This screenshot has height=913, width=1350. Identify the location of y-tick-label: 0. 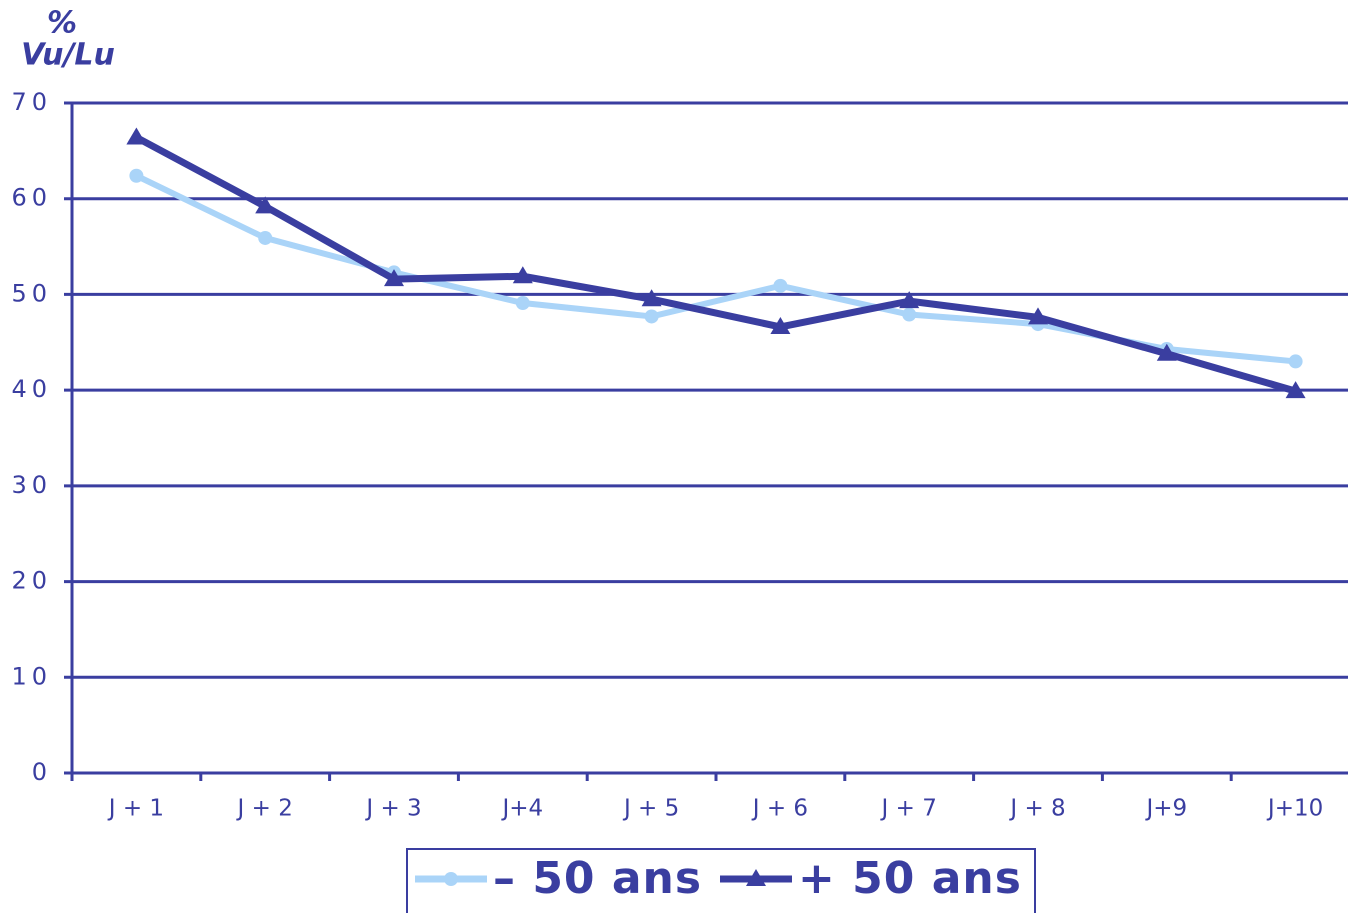
(42, 772).